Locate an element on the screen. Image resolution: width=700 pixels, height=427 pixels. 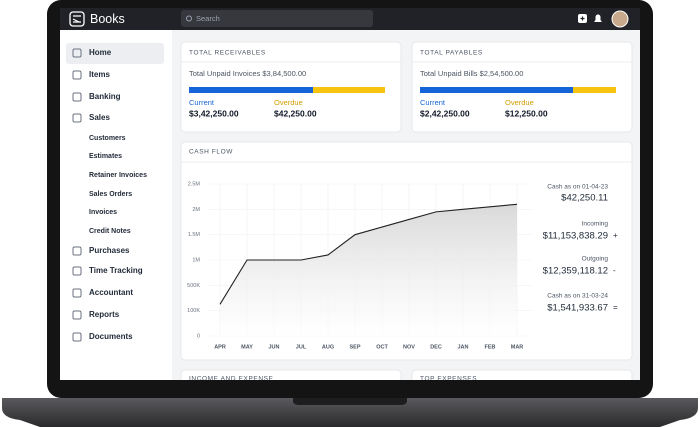
active-highlight is located at coordinates (115, 53).